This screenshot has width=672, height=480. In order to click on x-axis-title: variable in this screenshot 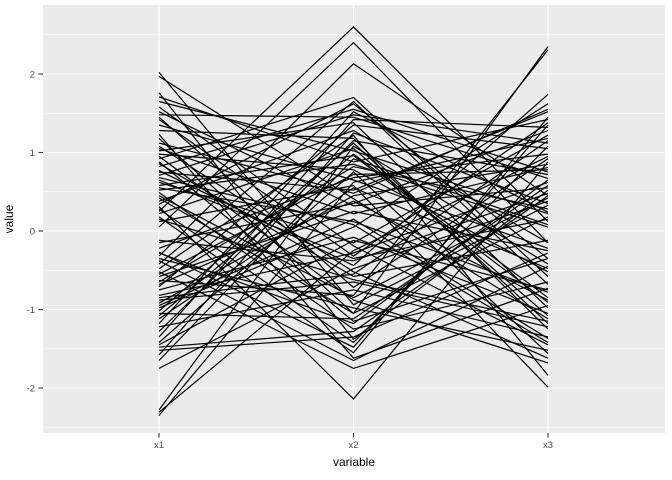, I will do `click(354, 462)`.